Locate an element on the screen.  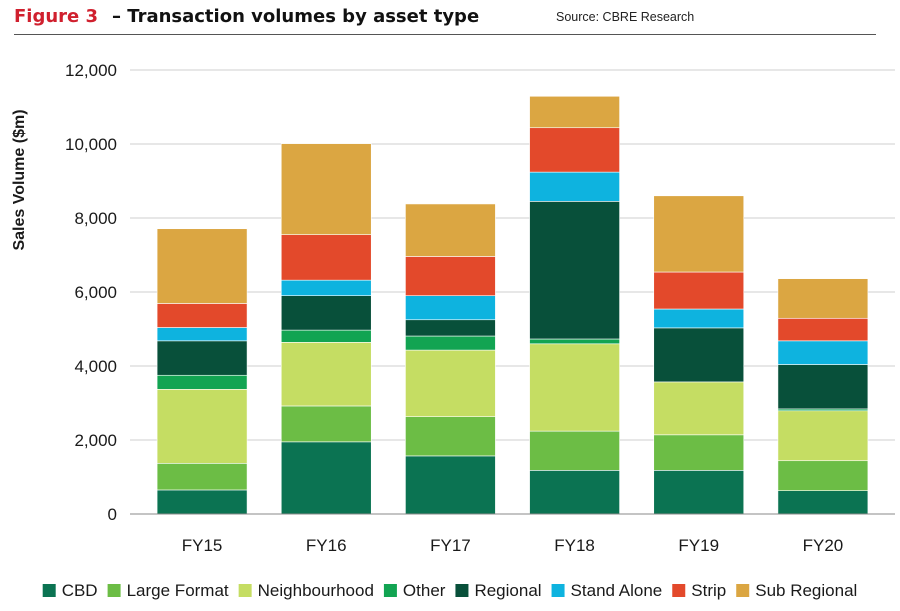
legend-label: Stand Alone is located at coordinates (617, 590).